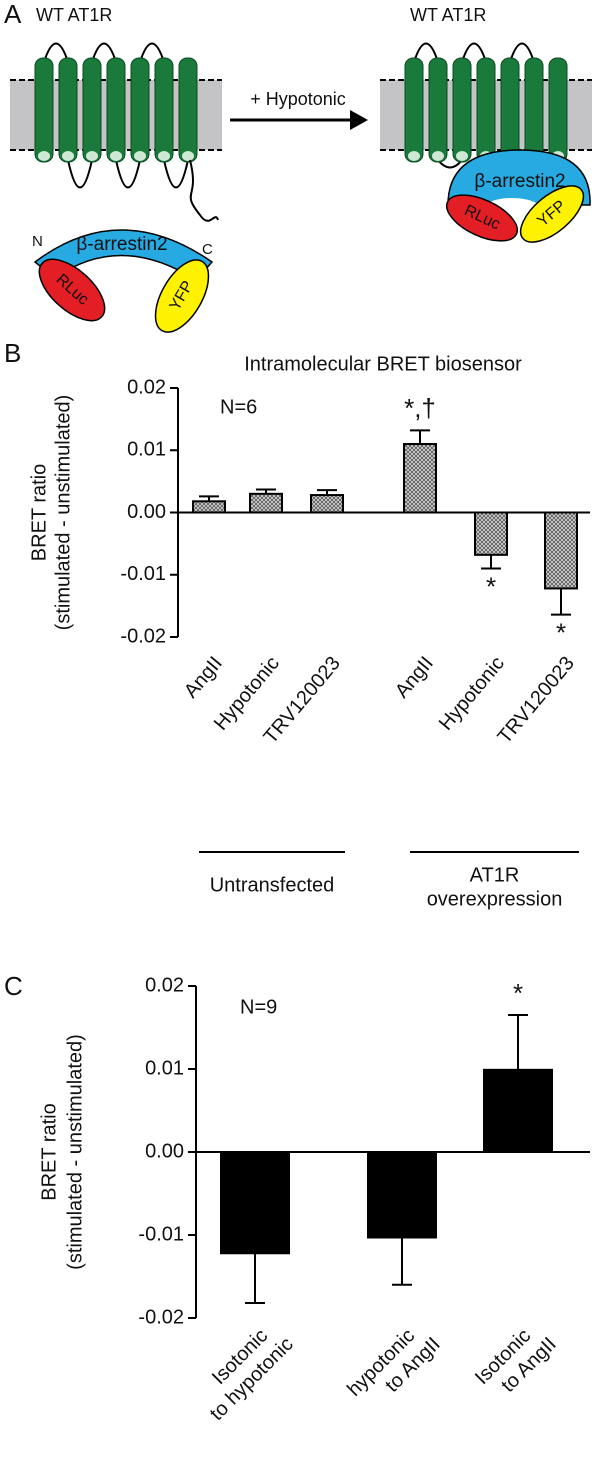  I want to click on arrow-head, so click(359, 120).